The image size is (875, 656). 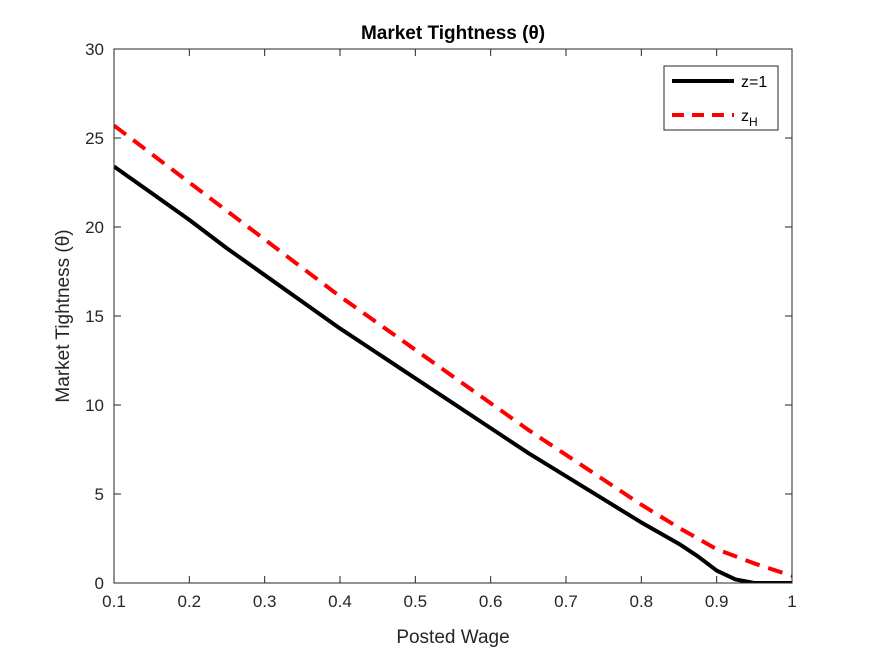 I want to click on x-tick-label: 1, so click(x=791, y=601).